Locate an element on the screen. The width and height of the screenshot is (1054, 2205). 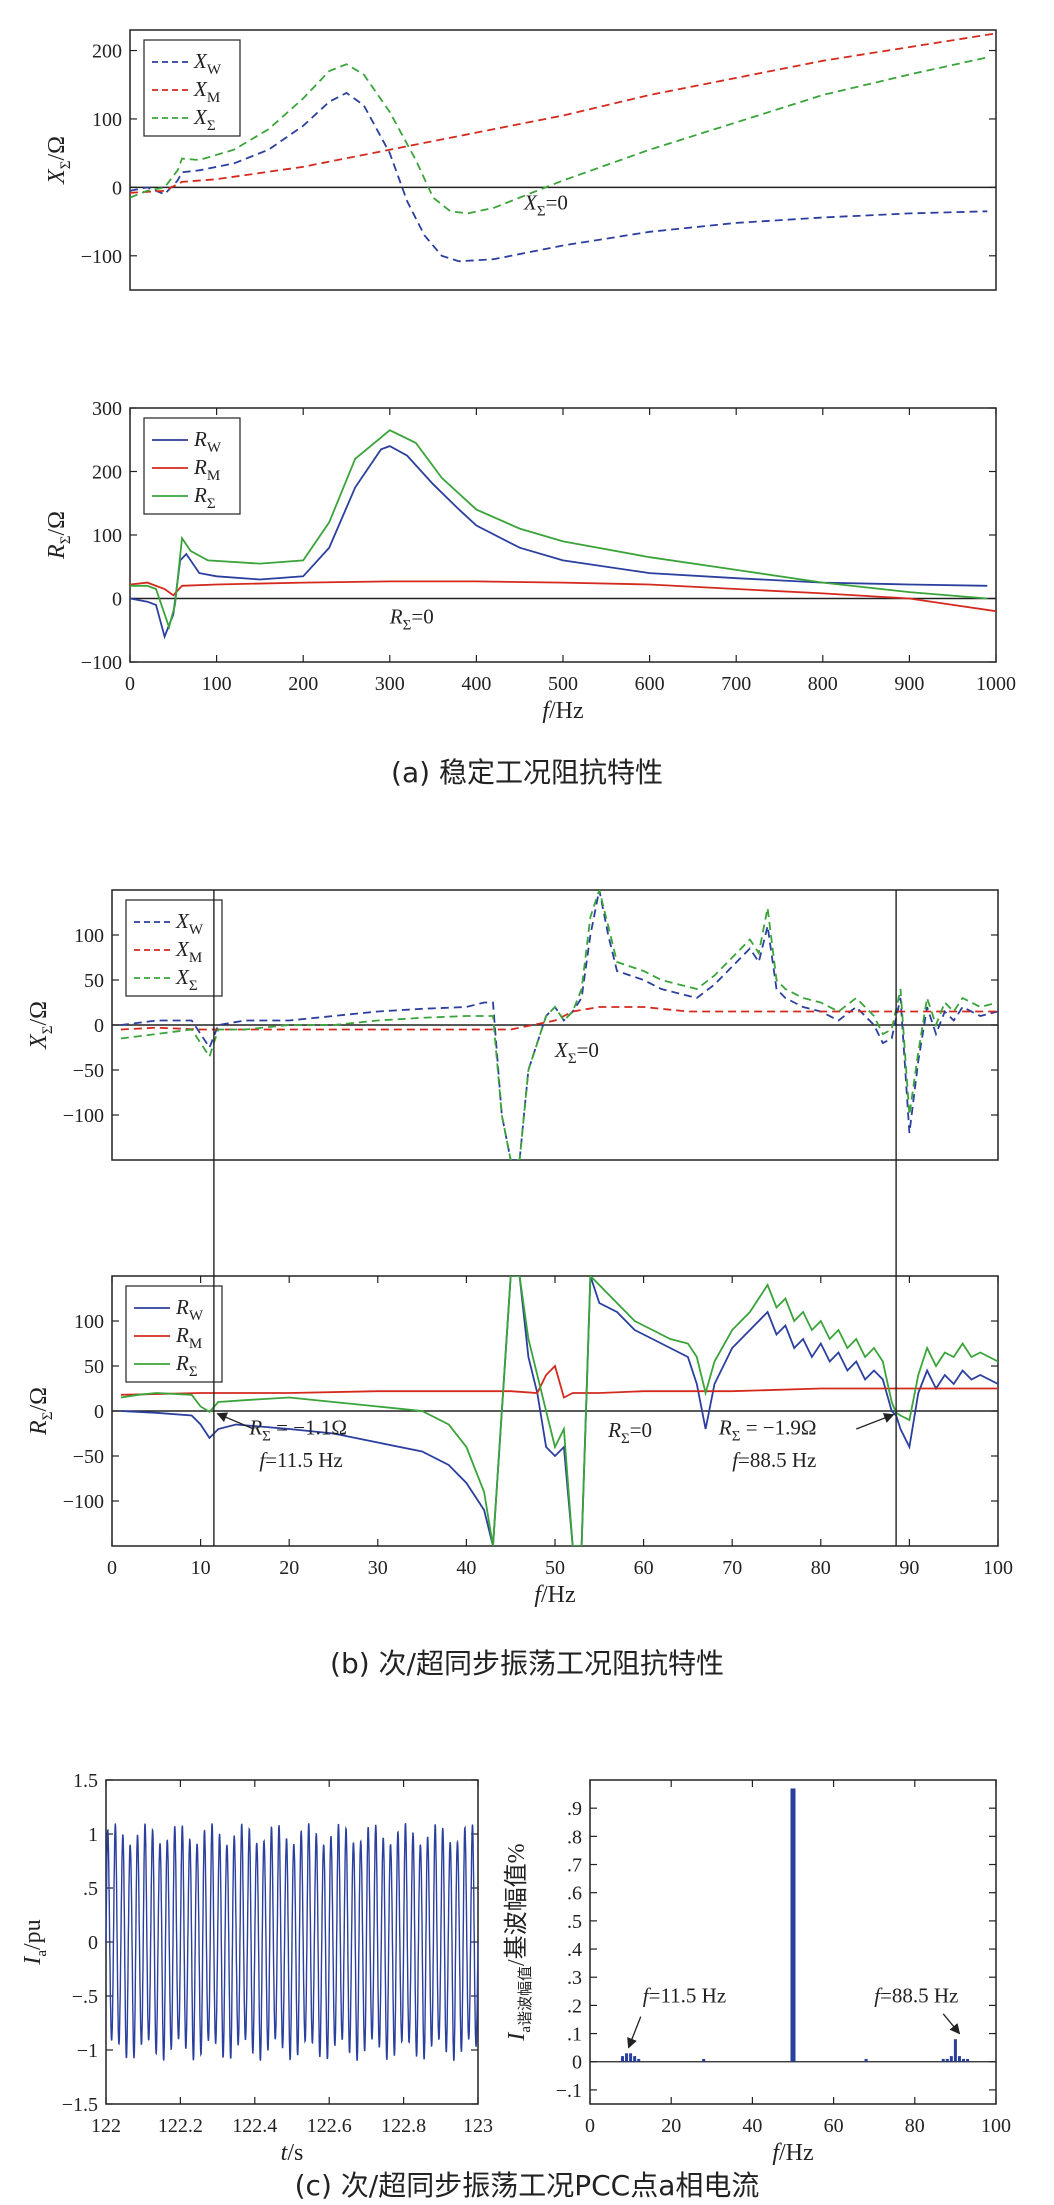
y-axis-label-group: Ia谐波幅值/基波幅值% is located at coordinates (518, 1942).